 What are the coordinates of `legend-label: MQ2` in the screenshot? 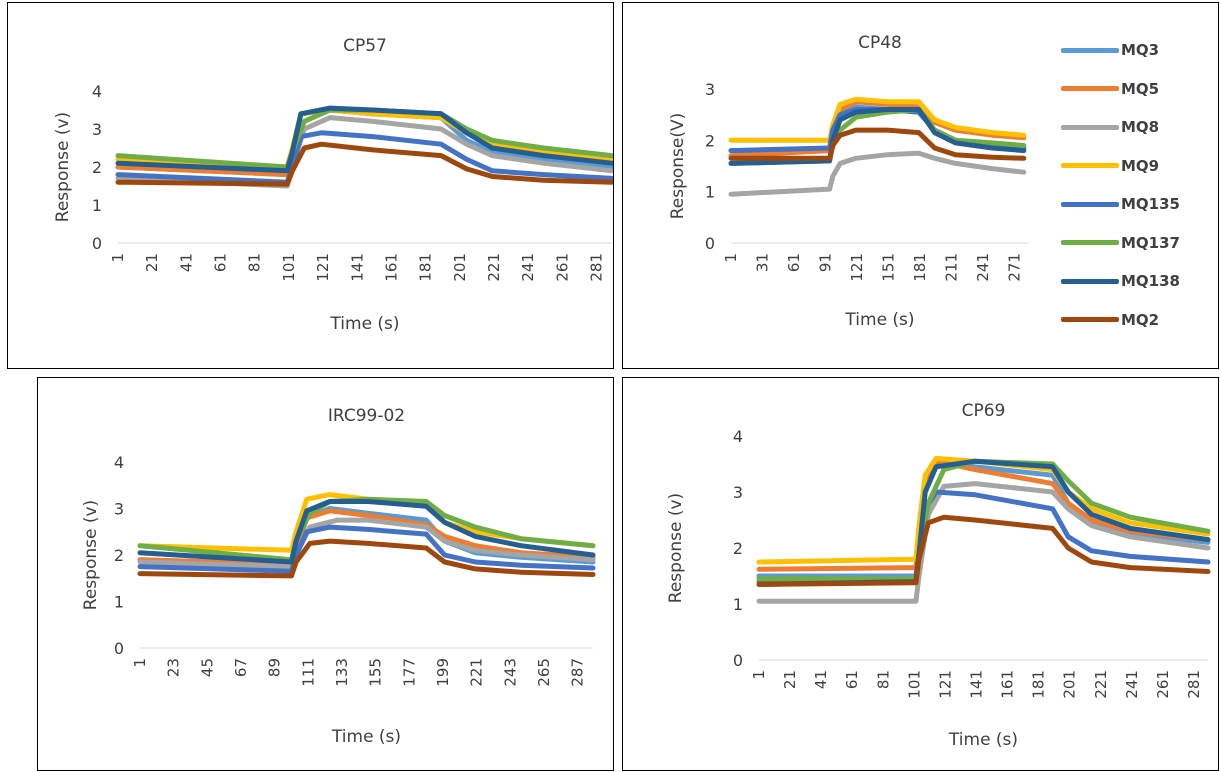 It's located at (1140, 319).